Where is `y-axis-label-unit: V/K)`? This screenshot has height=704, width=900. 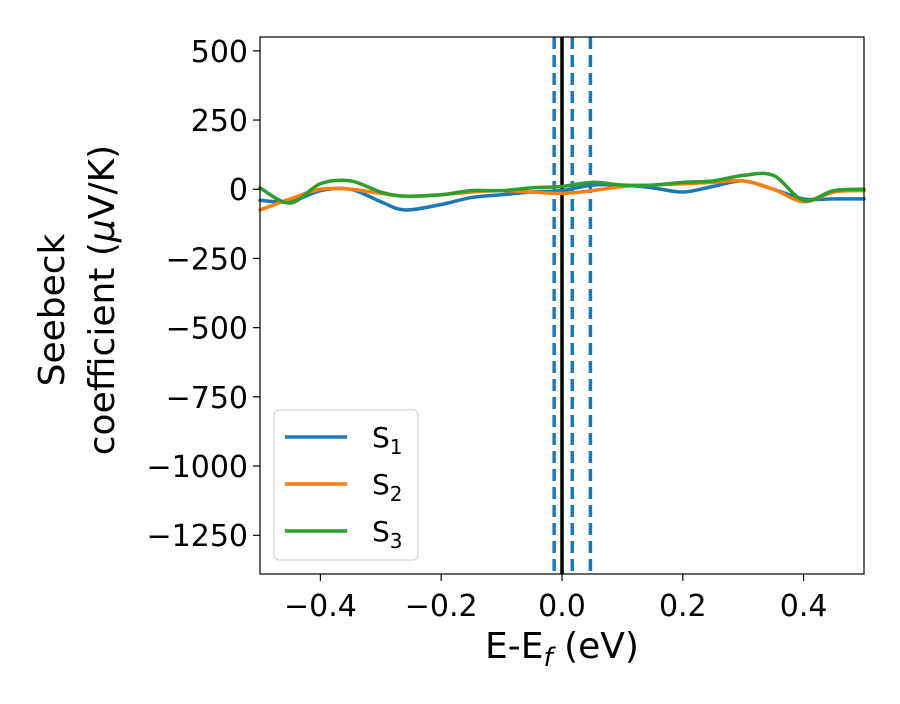 y-axis-label-unit: V/K) is located at coordinates (102, 182).